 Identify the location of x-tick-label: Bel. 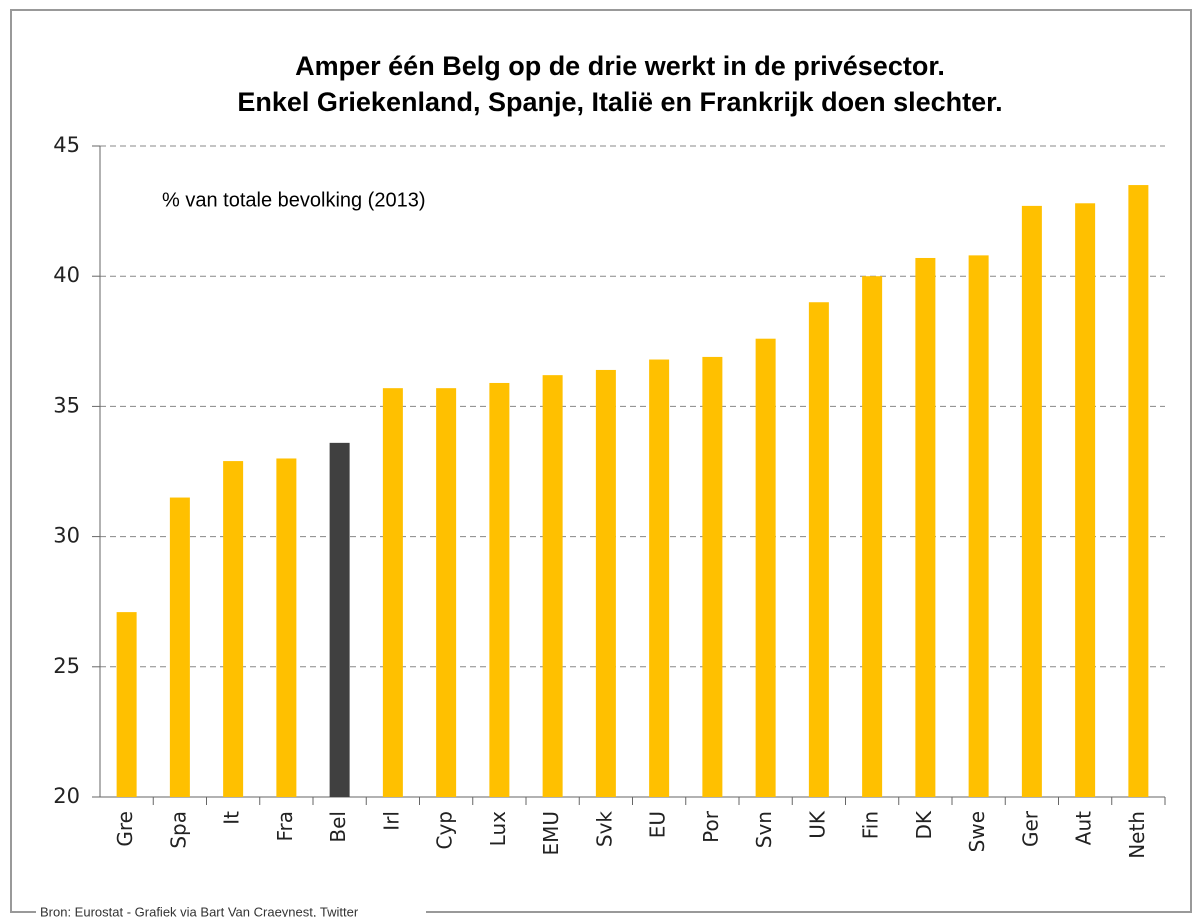
(338, 827).